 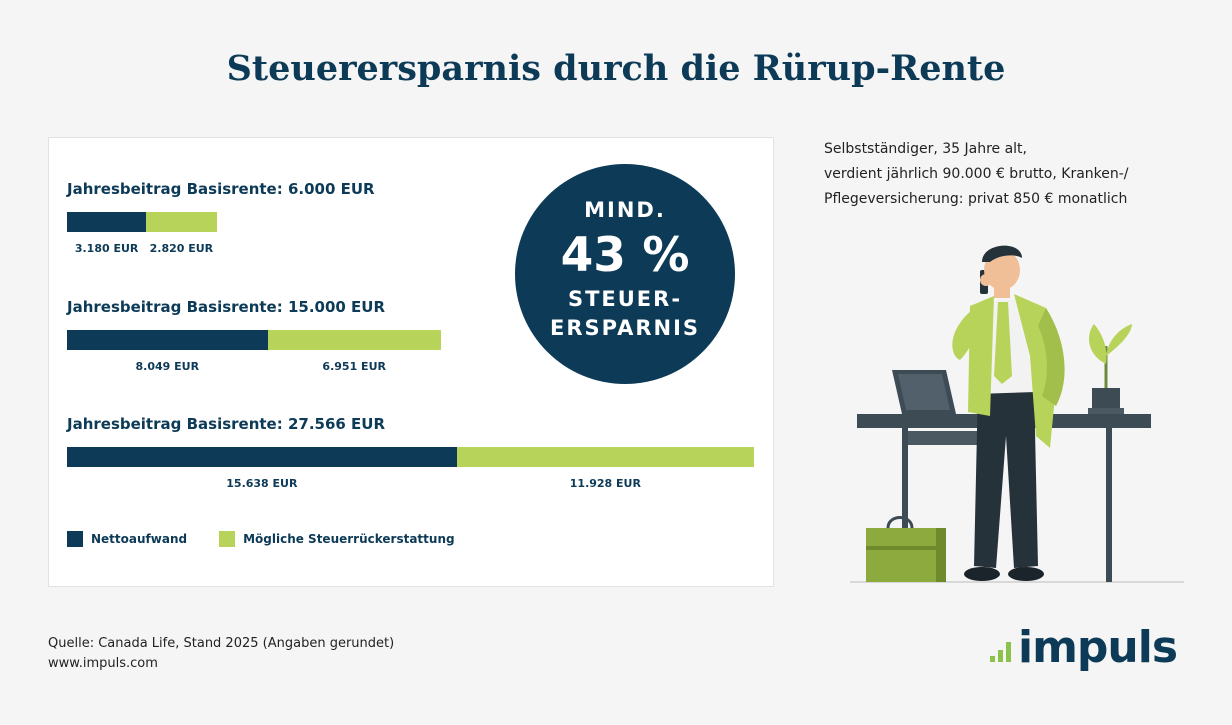 I want to click on savings-highlight-circle: MIND. 43 % STEUER- ERSPARNIS, so click(x=625, y=274).